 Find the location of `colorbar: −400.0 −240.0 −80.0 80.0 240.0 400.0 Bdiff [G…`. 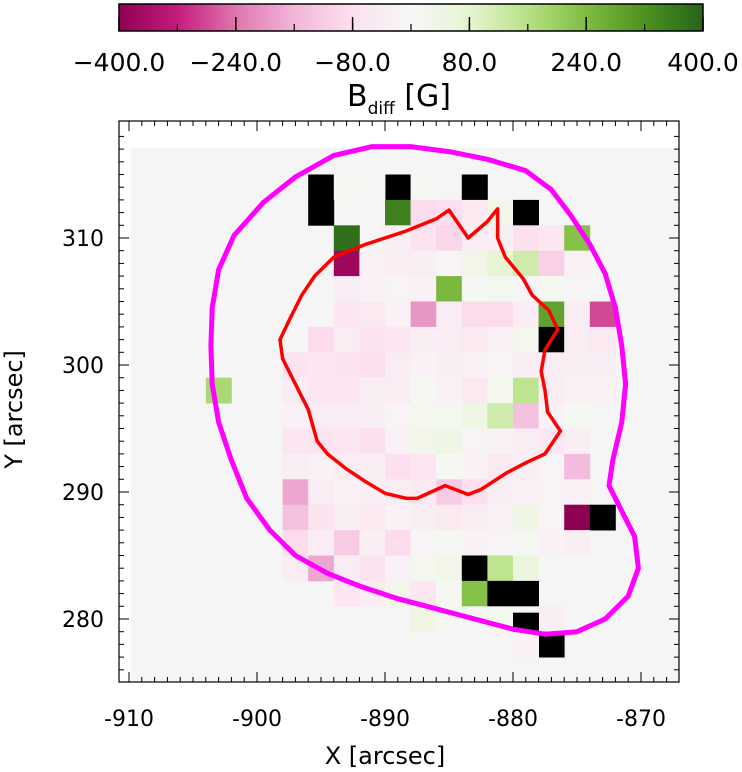

colorbar: −400.0 −240.0 −80.0 80.0 240.0 400.0 Bdiff [G… is located at coordinates (406, 61).